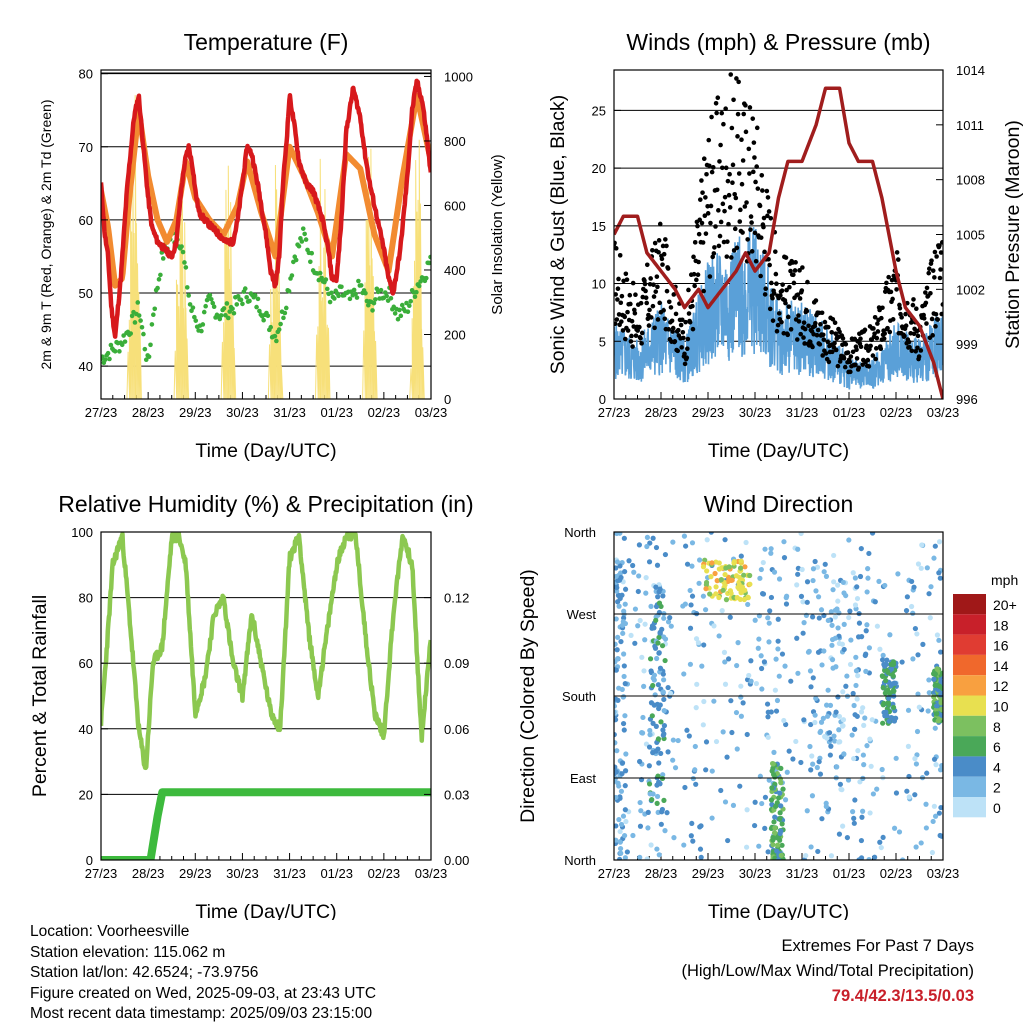 The width and height of the screenshot is (1024, 1025). Describe the element at coordinates (582, 614) in the screenshot. I see `y-tick-label: West` at that location.